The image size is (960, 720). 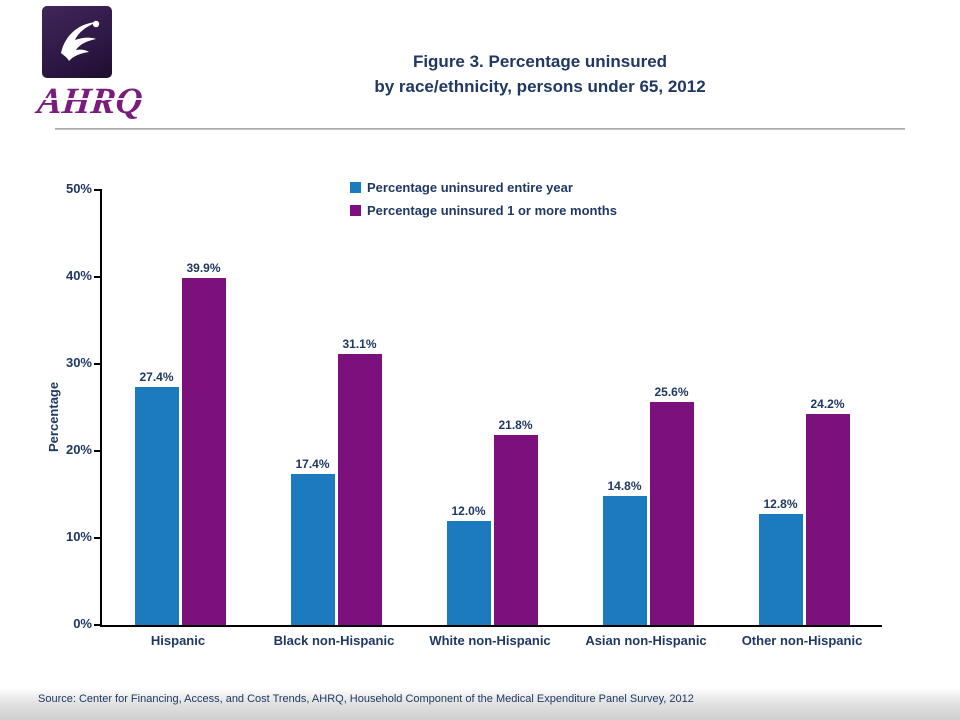 What do you see at coordinates (203, 267) in the screenshot?
I see `bar-value-label: 39.9%` at bounding box center [203, 267].